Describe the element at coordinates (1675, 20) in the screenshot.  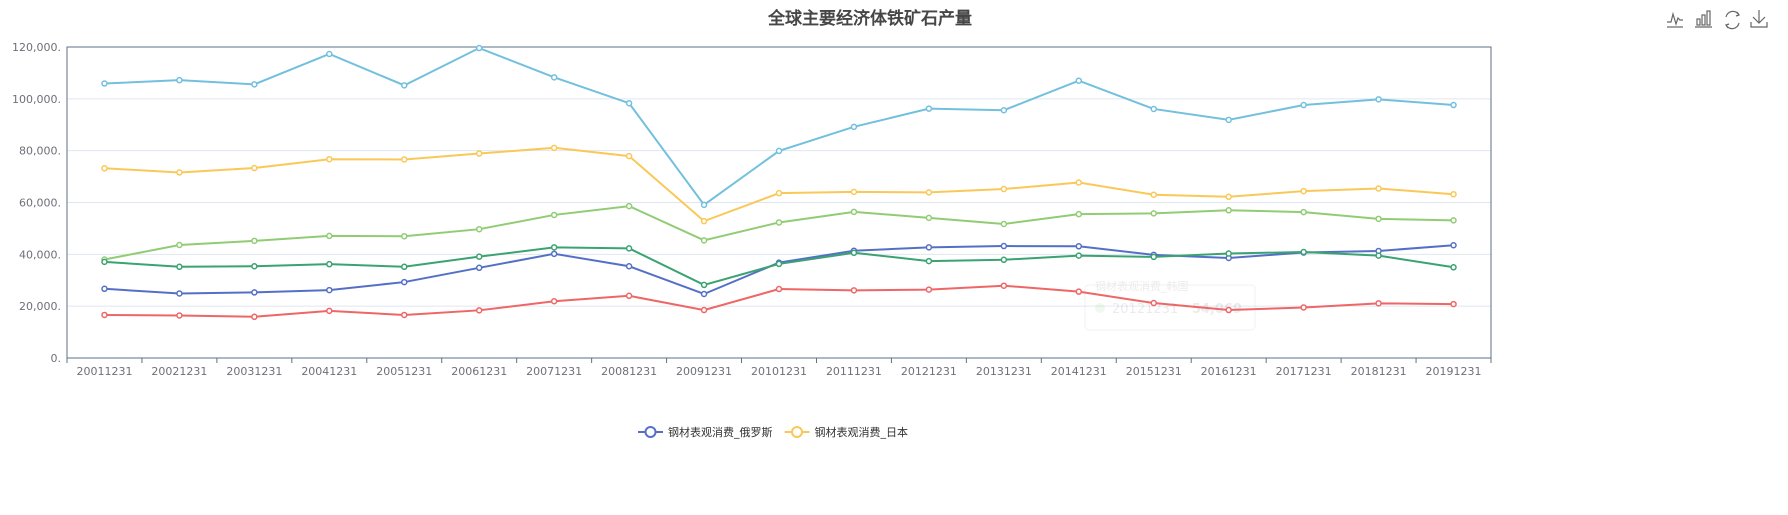
I see `line-chart-icon` at that location.